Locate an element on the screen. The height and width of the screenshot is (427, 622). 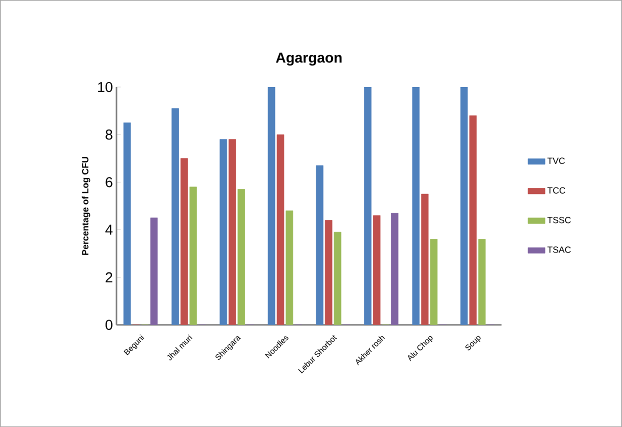
y-tick-label: 4 is located at coordinates (109, 229).